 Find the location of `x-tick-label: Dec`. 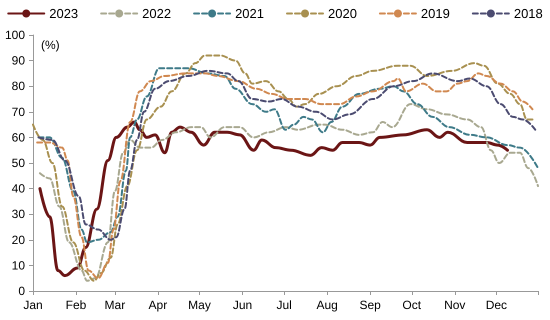

x-tick-label: Dec is located at coordinates (497, 305).